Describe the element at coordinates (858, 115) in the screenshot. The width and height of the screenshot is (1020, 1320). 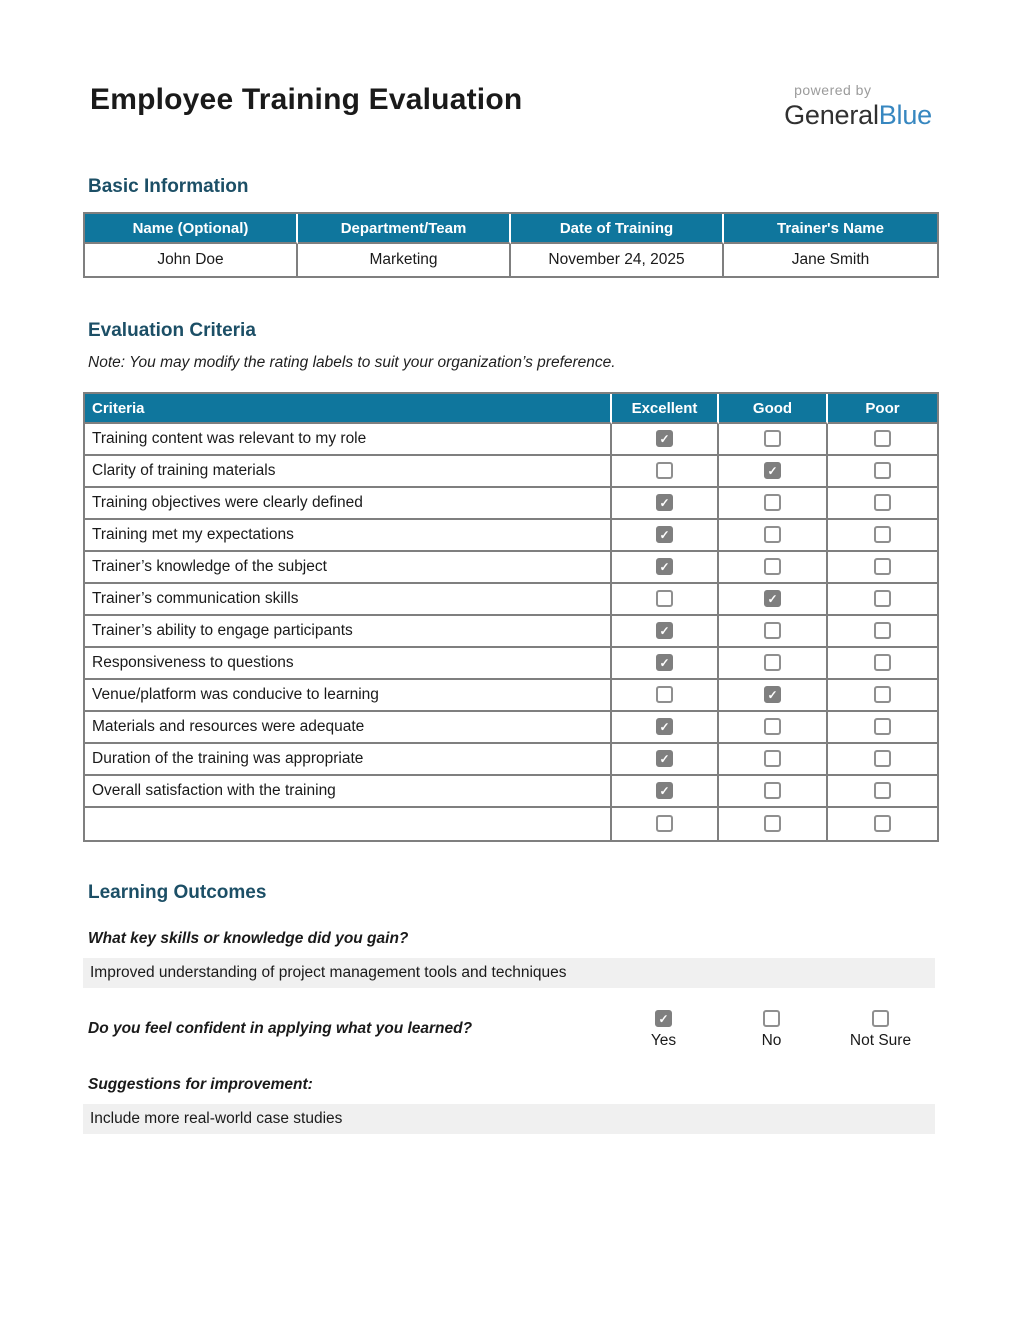
I see `brand-wordmark: GeneralBlue` at that location.